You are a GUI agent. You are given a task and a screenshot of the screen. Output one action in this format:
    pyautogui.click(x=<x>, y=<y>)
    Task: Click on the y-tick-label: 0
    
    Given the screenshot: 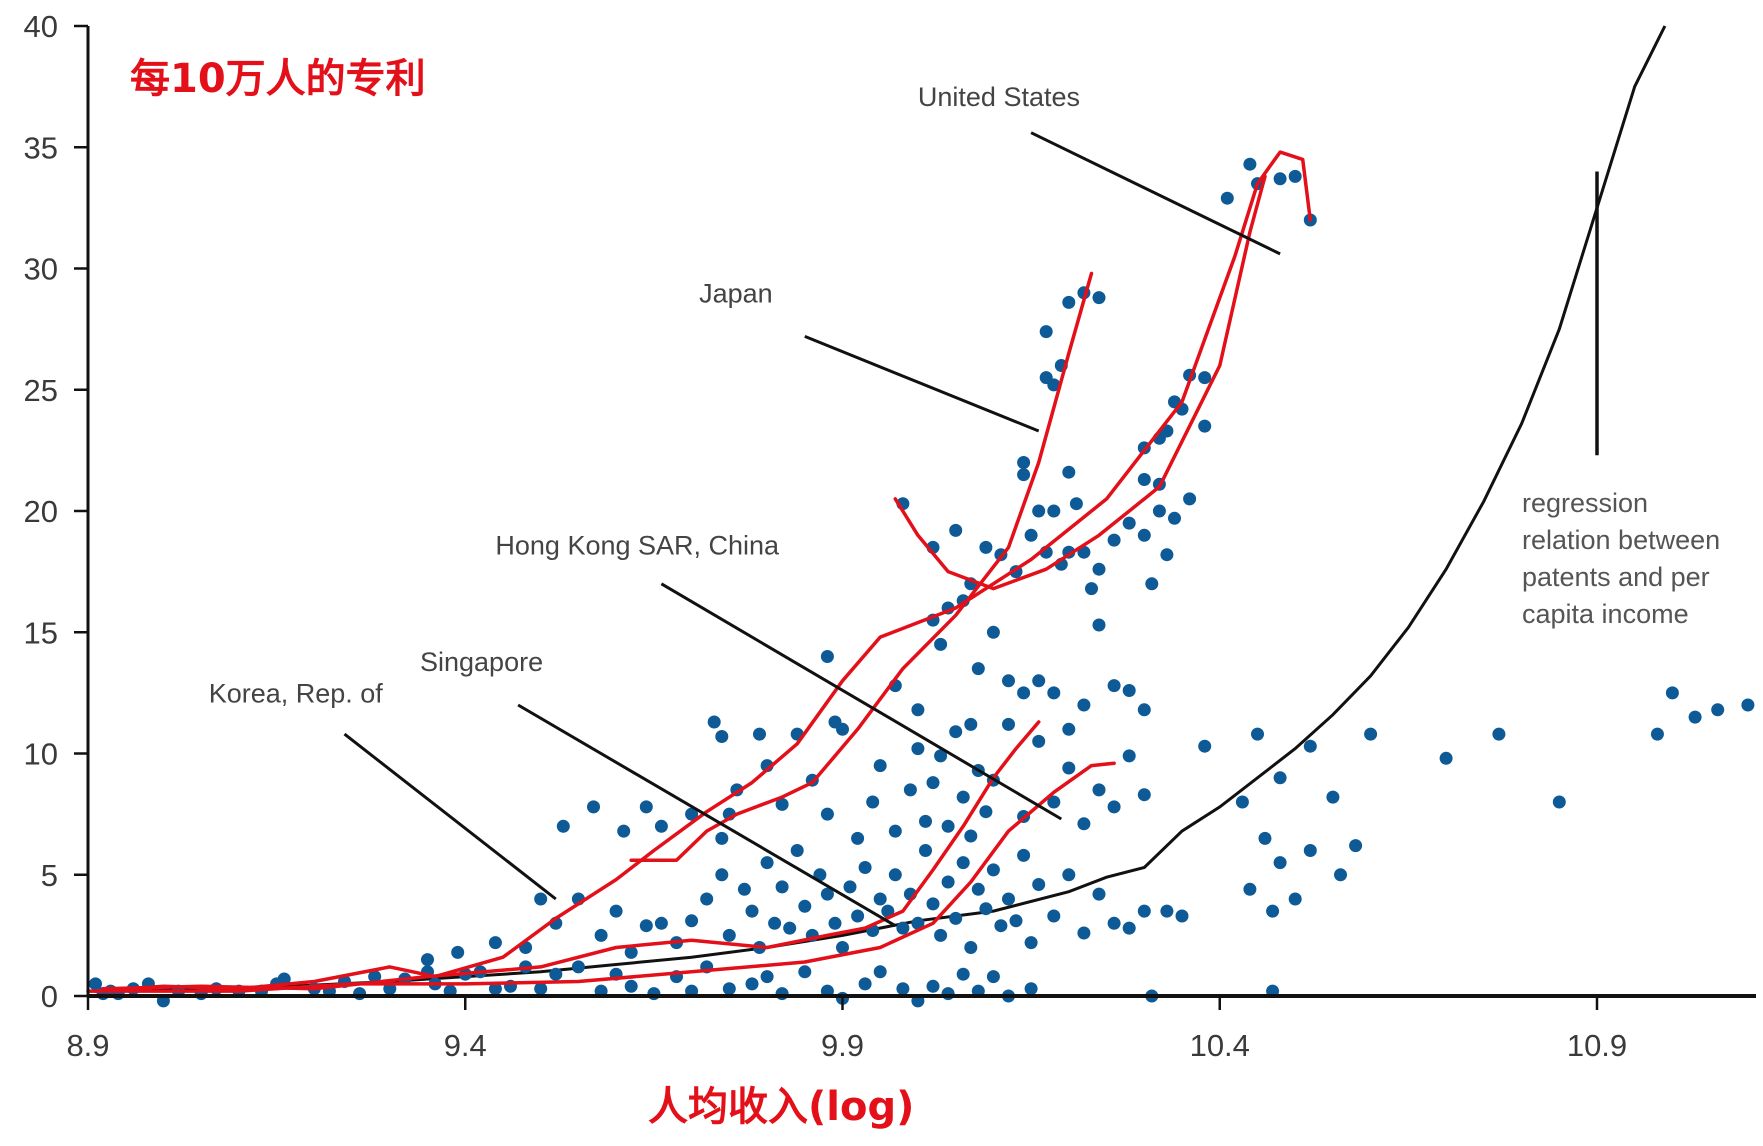 What is the action you would take?
    pyautogui.click(x=49, y=996)
    